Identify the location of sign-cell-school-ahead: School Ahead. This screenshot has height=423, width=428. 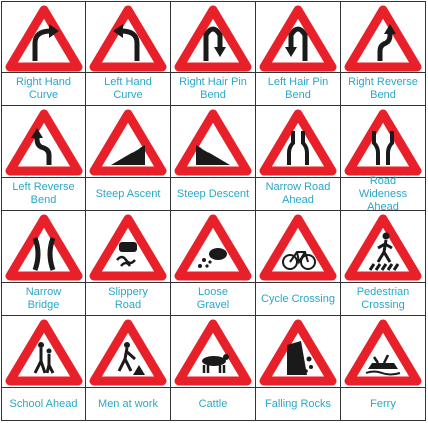
(43, 368).